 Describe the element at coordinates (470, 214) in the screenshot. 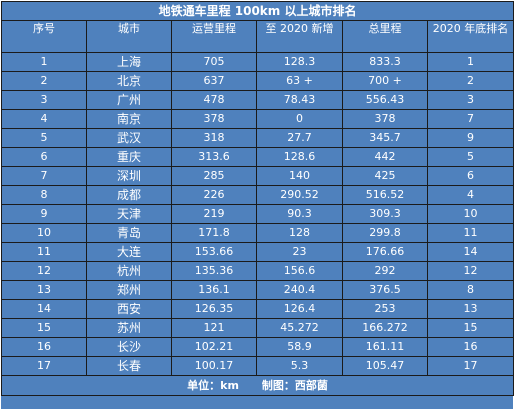

I see `cell-rank-2020: 10` at that location.